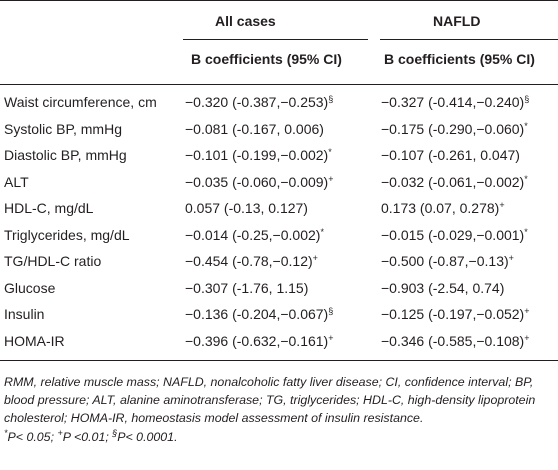 The image size is (558, 470). Describe the element at coordinates (63, 128) in the screenshot. I see `row-label: Systolic BP, mmHg` at that location.